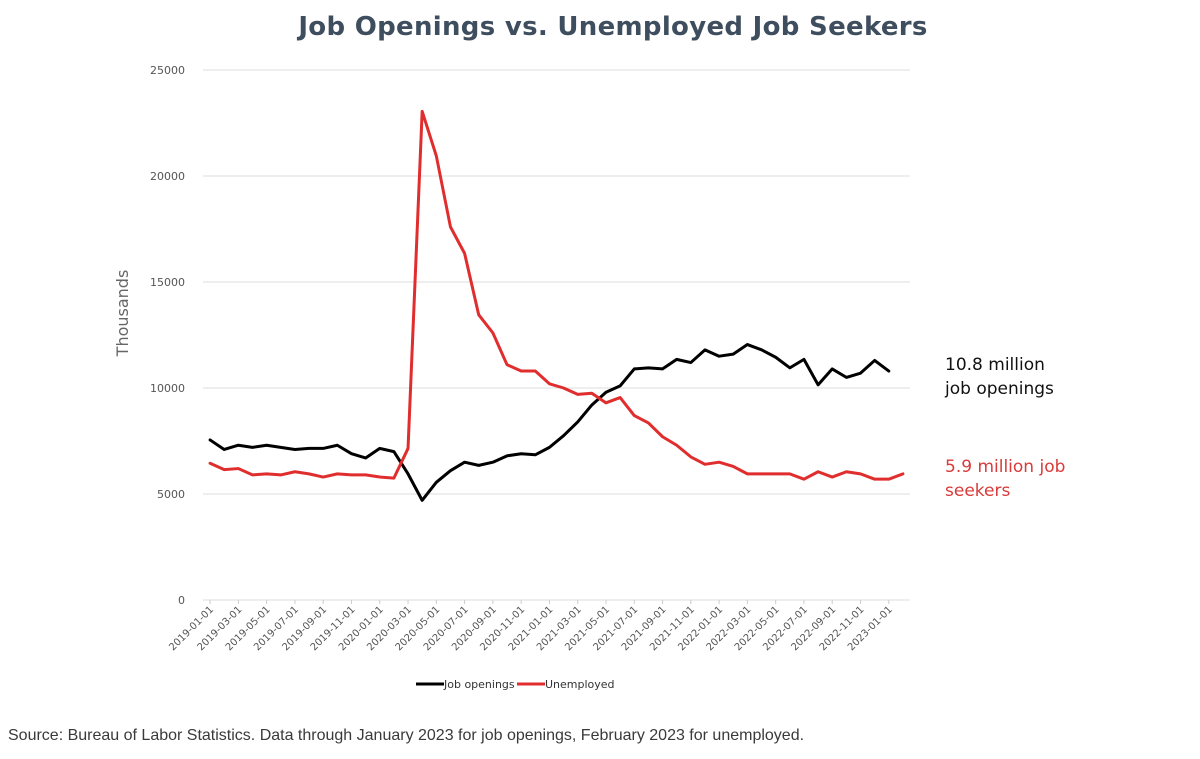 The width and height of the screenshot is (1200, 759). Describe the element at coordinates (167, 335) in the screenshot. I see `y-axis-ticks: 0 5000 10000 15000 20000 25000` at that location.